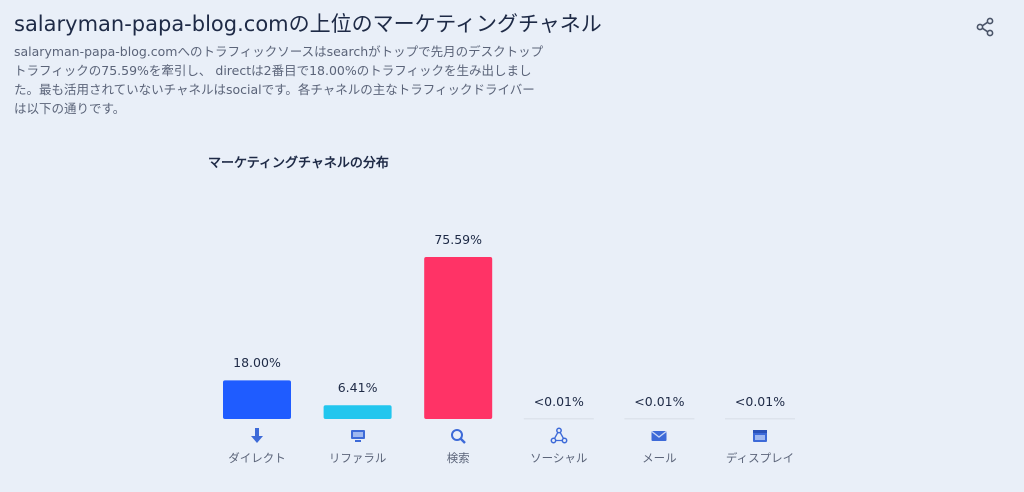 This screenshot has height=492, width=1024. I want to click on category-label-5: ディスプレイ, so click(760, 458).